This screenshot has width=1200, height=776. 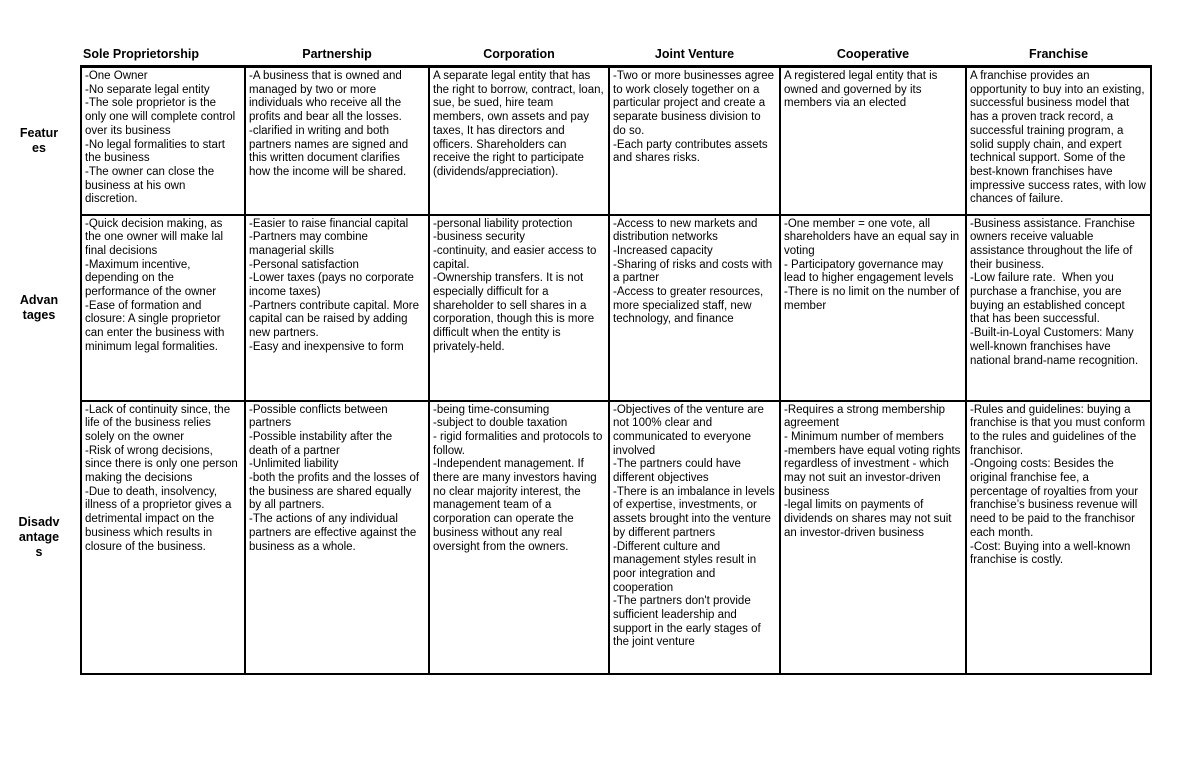 I want to click on column-header-corporation: Corporation, so click(x=519, y=54).